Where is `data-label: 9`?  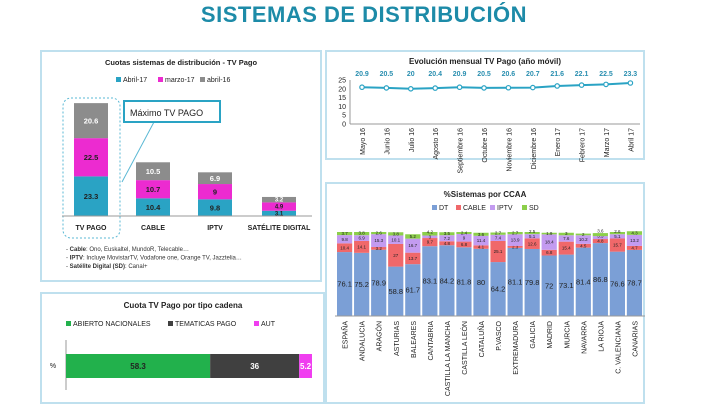 data-label: 9 is located at coordinates (215, 191).